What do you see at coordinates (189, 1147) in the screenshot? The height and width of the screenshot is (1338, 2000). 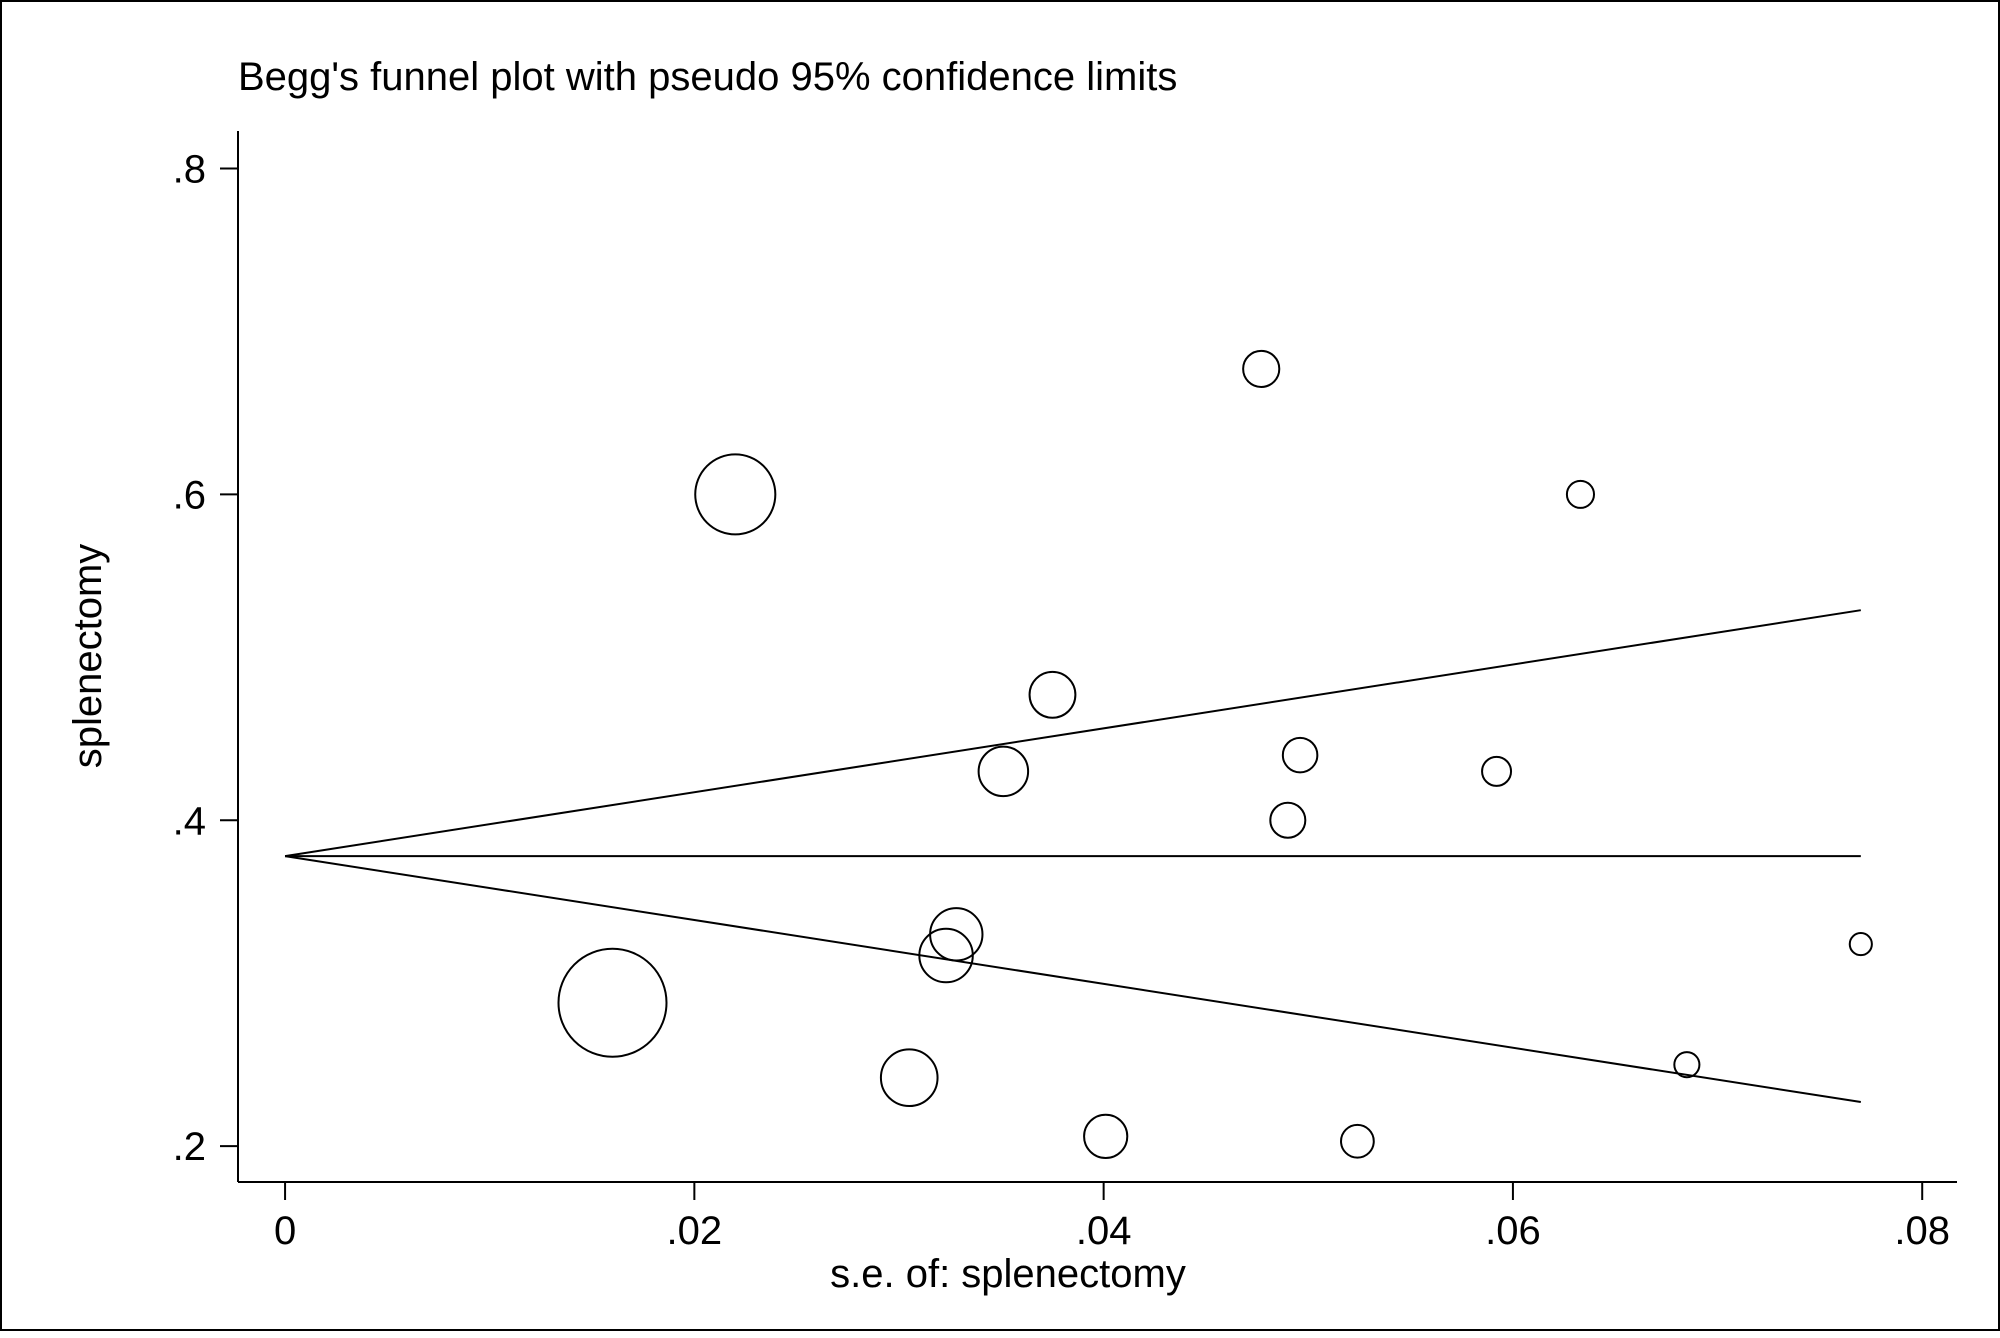 I see `y-tick-label: .2` at bounding box center [189, 1147].